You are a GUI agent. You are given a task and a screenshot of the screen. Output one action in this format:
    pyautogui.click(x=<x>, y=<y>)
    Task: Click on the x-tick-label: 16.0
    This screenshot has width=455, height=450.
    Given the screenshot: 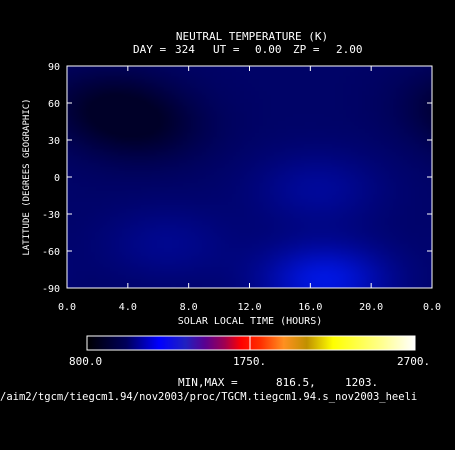 What is the action you would take?
    pyautogui.click(x=310, y=307)
    